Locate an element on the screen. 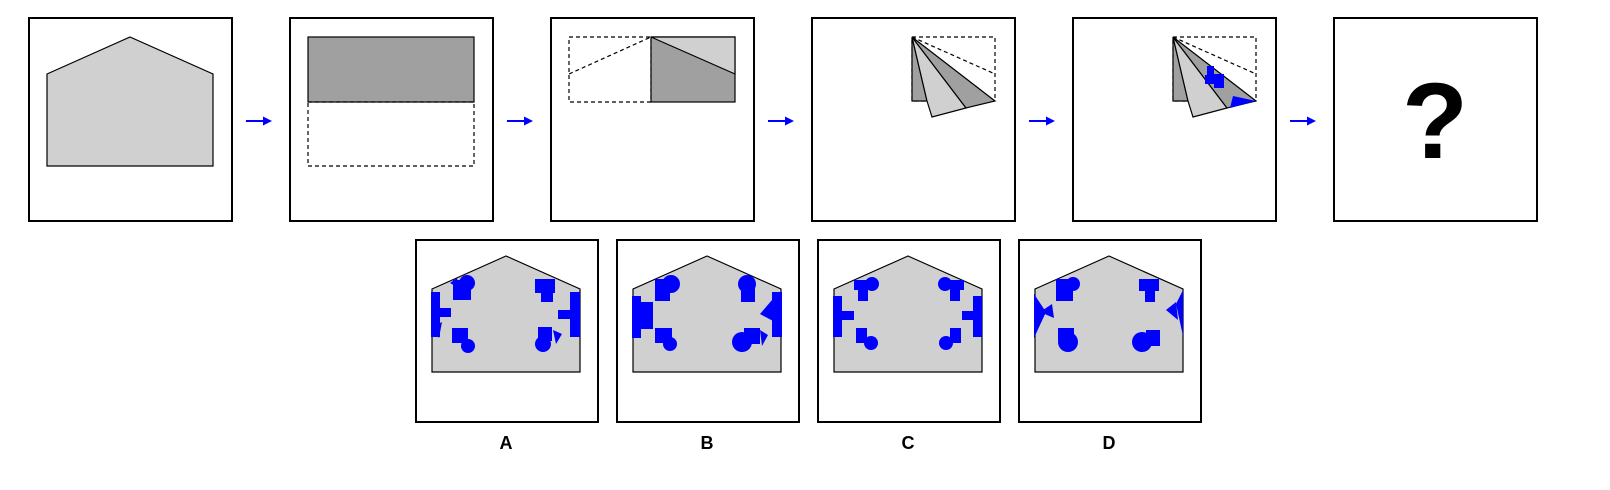 The width and height of the screenshot is (1610, 490). option-c-cutouts is located at coordinates (907, 313).